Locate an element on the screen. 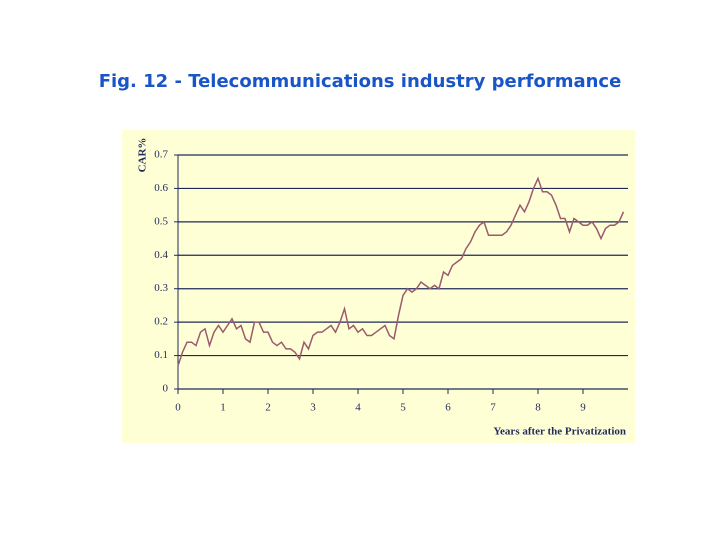 This screenshot has height=545, width=720. y-tick-label: 0.6 is located at coordinates (161, 188).